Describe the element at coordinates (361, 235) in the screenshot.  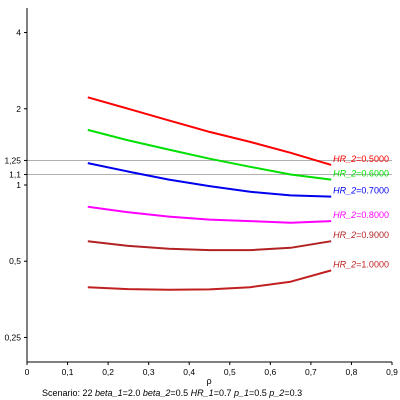
I see `series-label-4: HR_2=0.9000` at that location.